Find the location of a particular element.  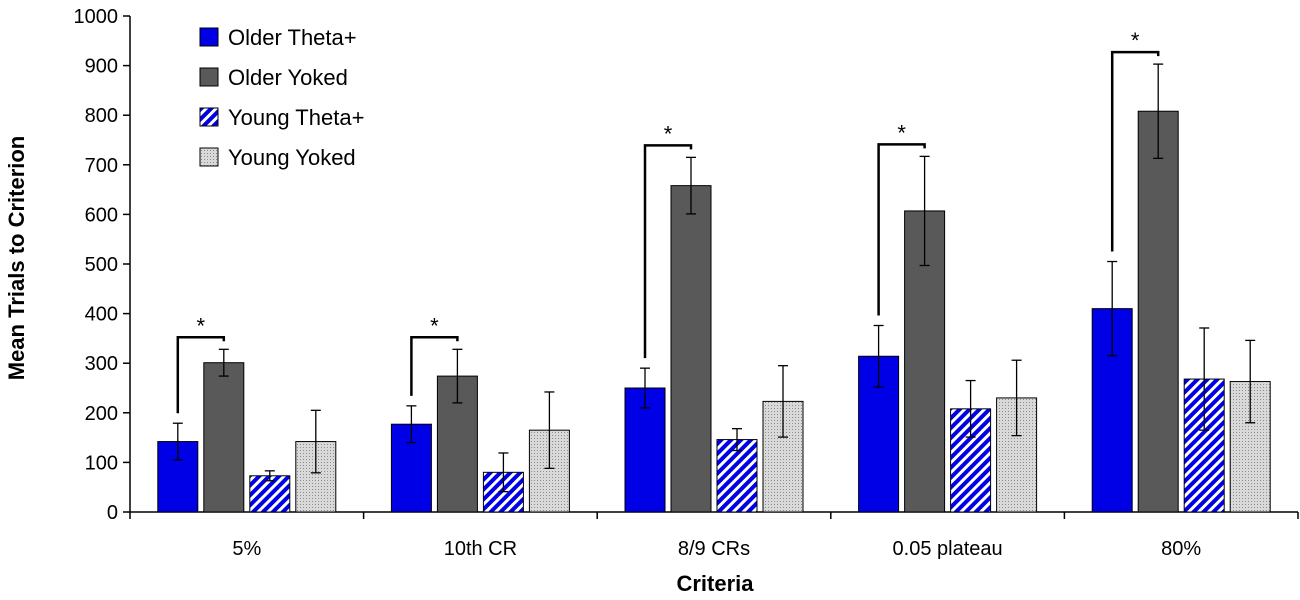

legend-label: Young Theta+ is located at coordinates (296, 117).